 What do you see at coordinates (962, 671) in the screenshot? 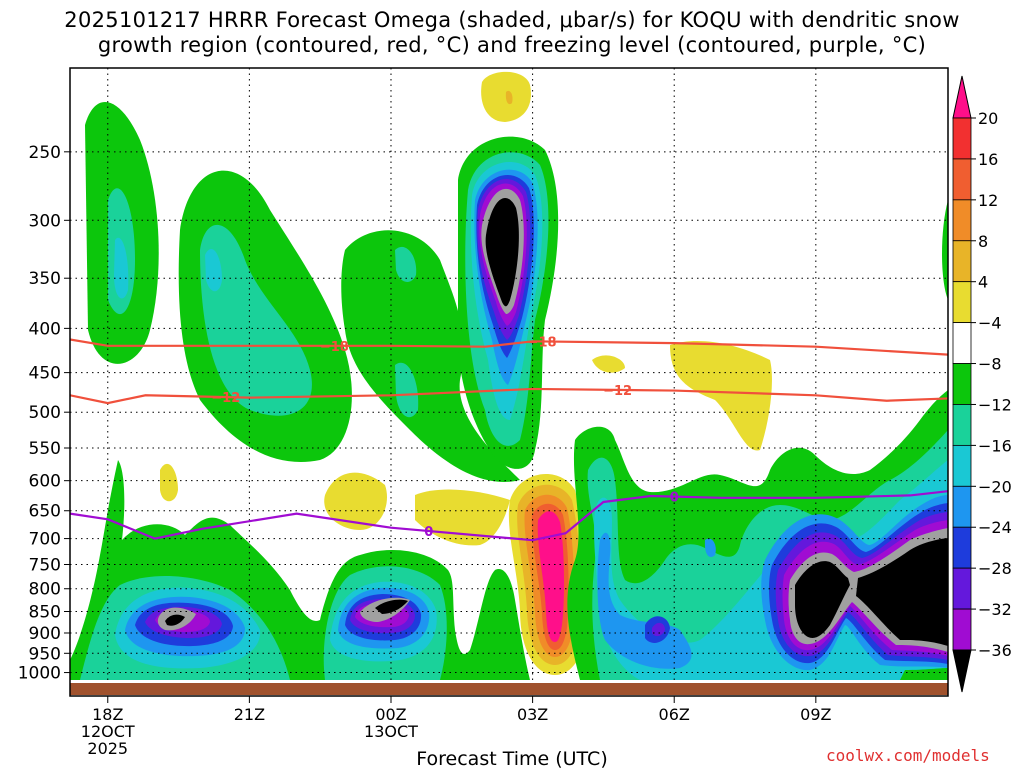
I see `colorbar-min-triangle` at bounding box center [962, 671].